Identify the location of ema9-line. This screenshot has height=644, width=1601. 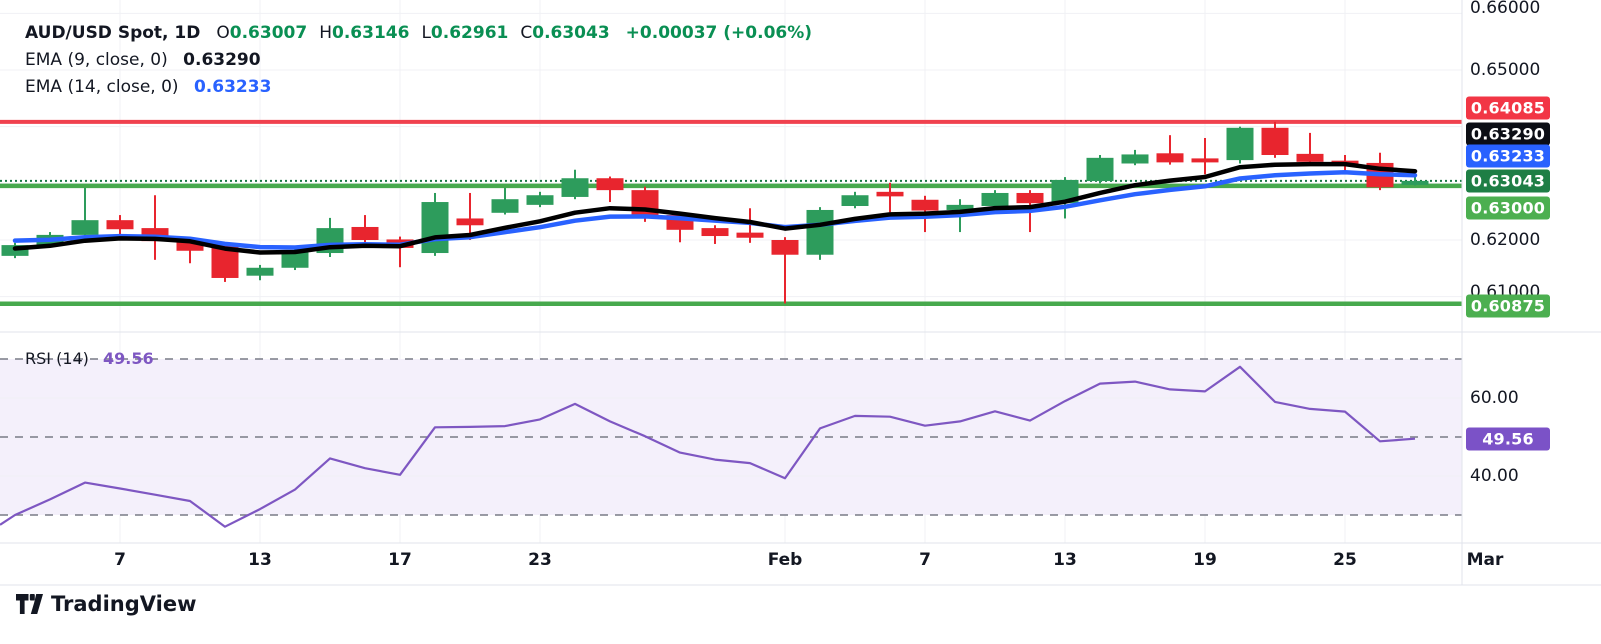
(715, 208).